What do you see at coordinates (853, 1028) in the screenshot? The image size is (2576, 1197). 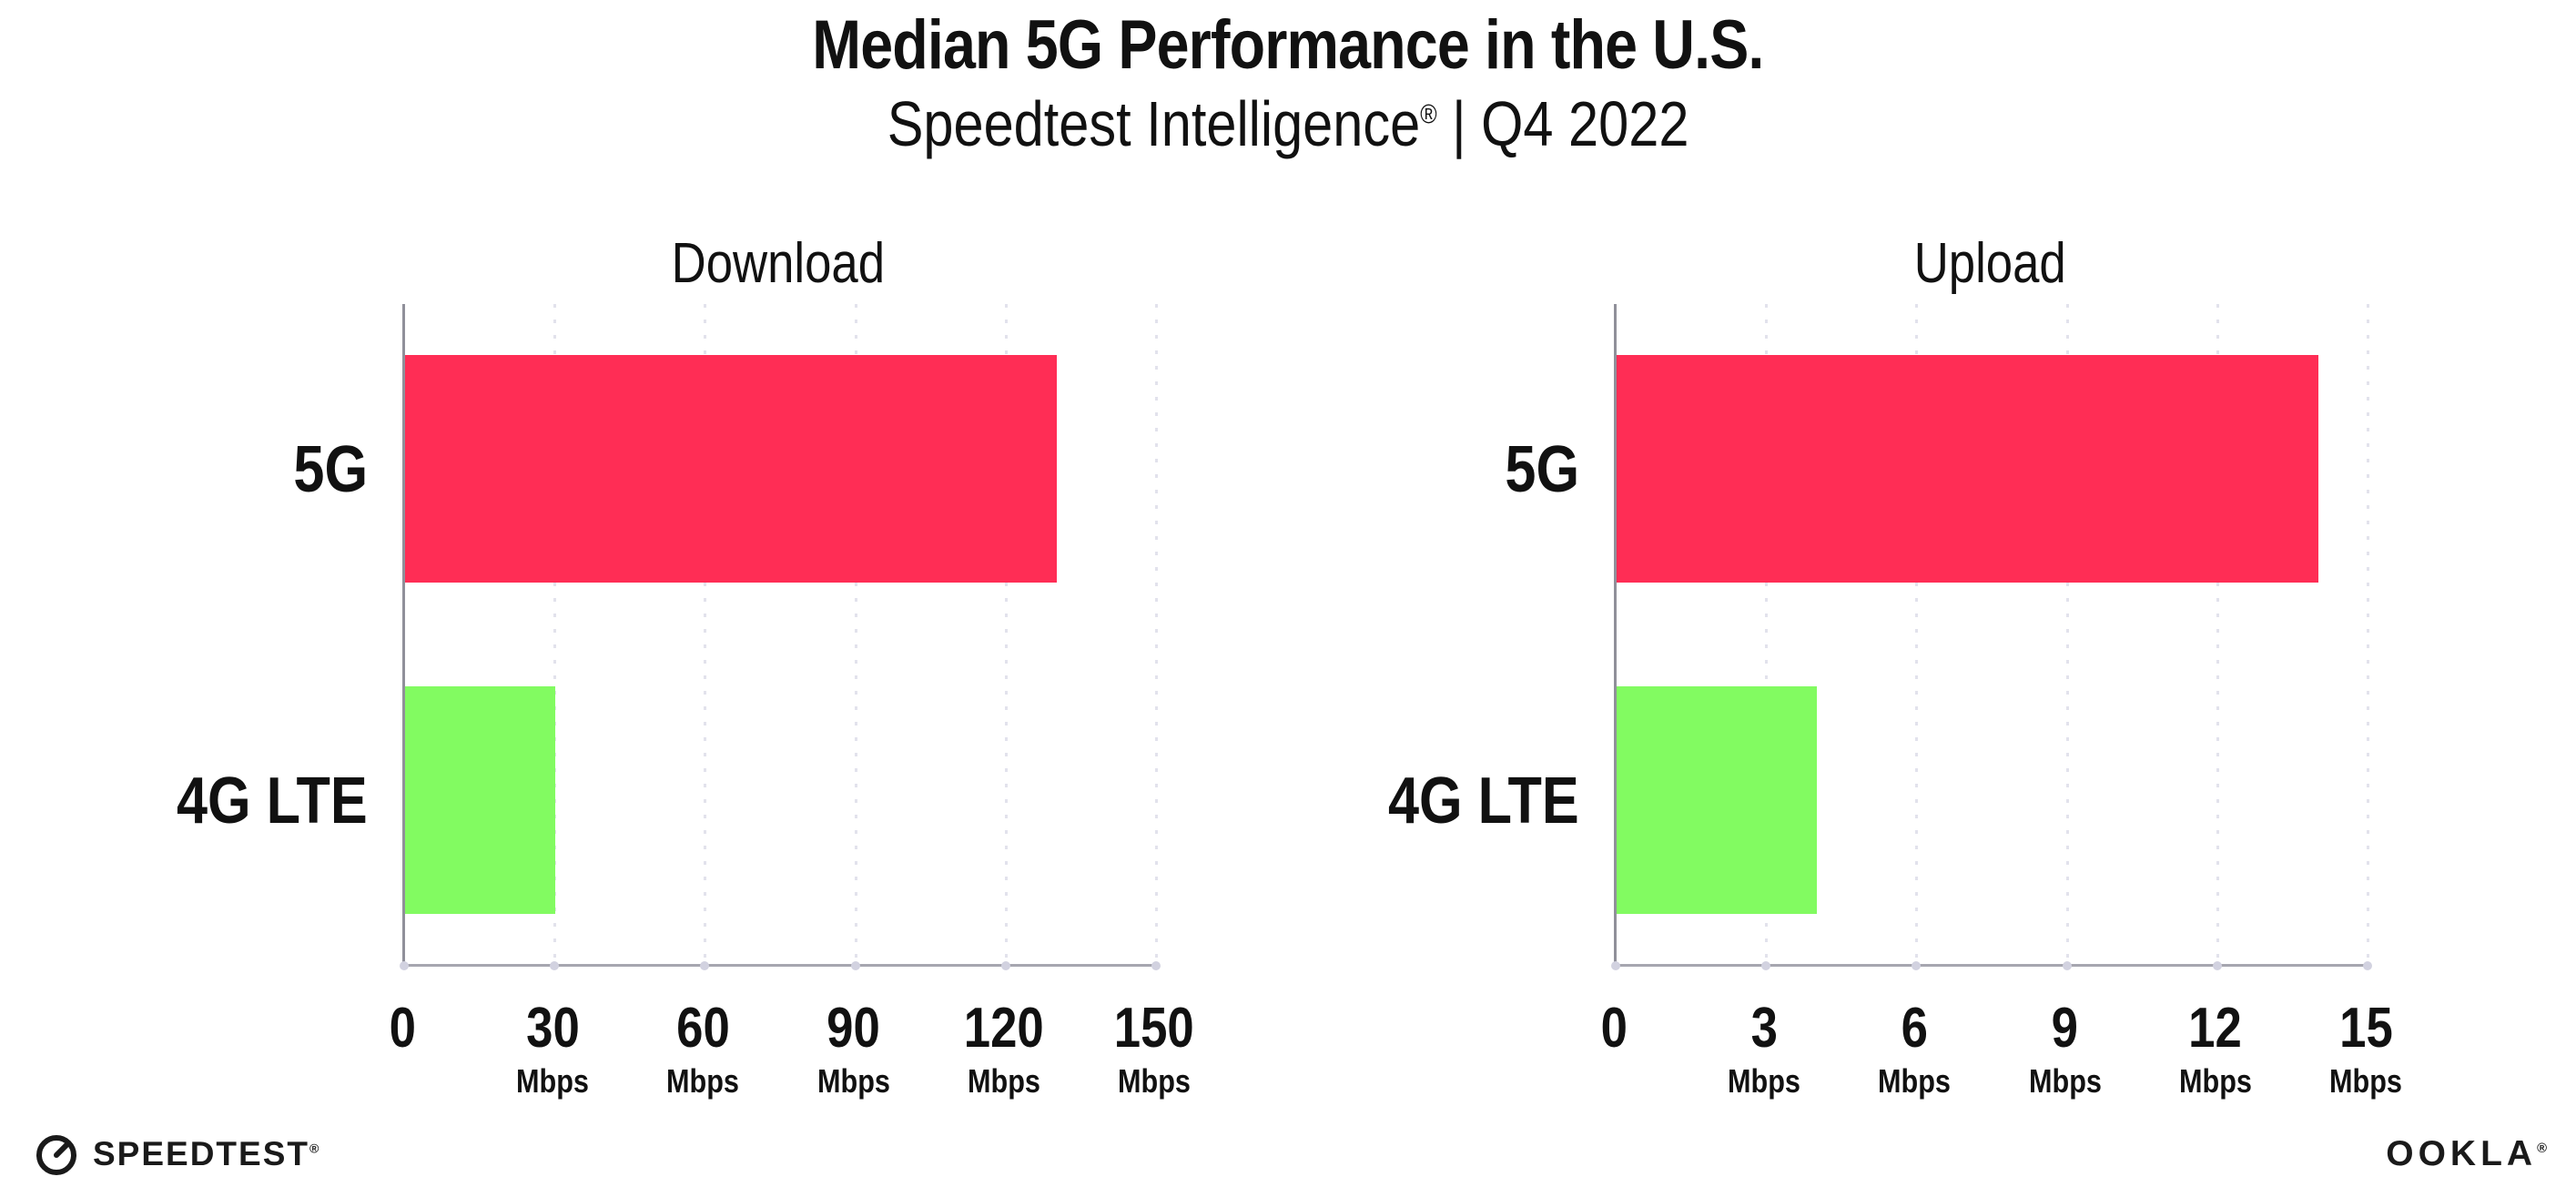 I see `x-tick-number: 90` at bounding box center [853, 1028].